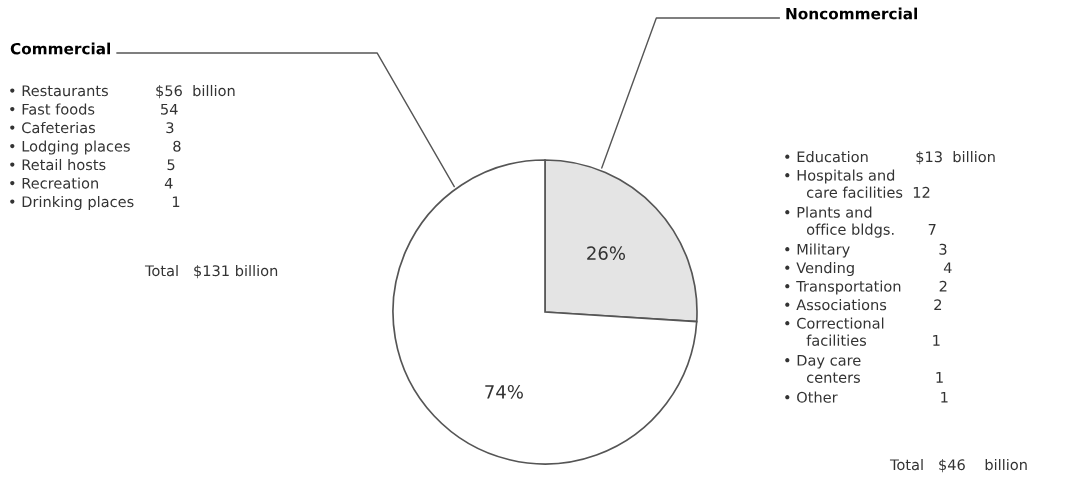 The height and width of the screenshot is (504, 1083). I want to click on text: • Associations 2, so click(863, 305).